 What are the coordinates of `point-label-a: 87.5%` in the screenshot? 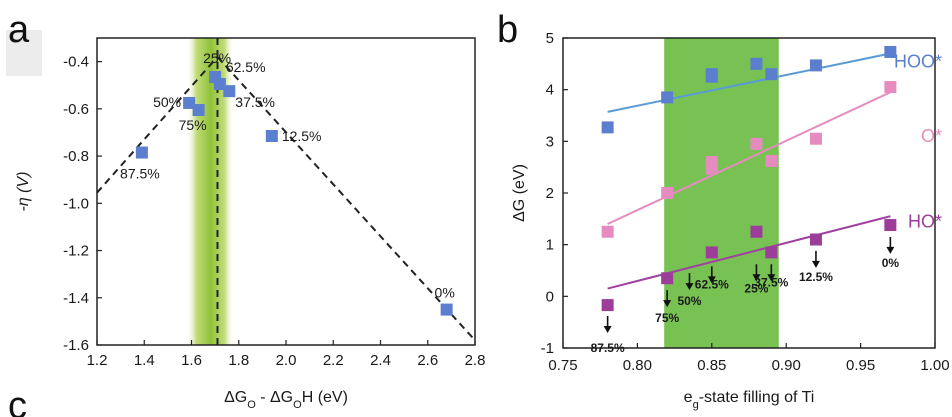 It's located at (140, 174).